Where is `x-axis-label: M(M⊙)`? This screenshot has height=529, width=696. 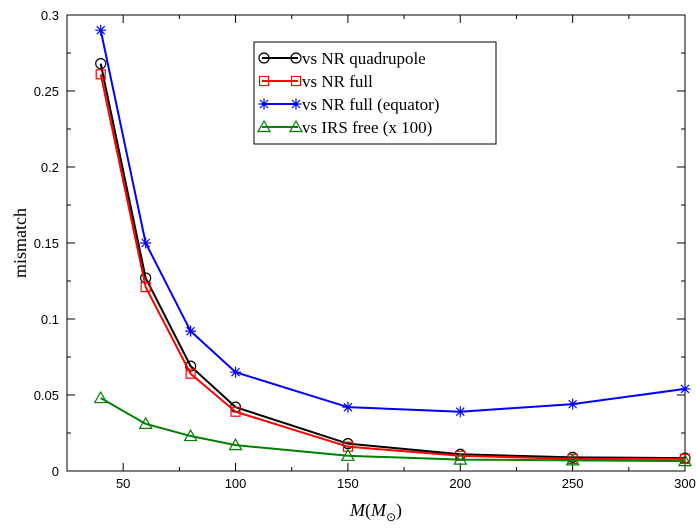
x-axis-label: M(M⊙) is located at coordinates (375, 512).